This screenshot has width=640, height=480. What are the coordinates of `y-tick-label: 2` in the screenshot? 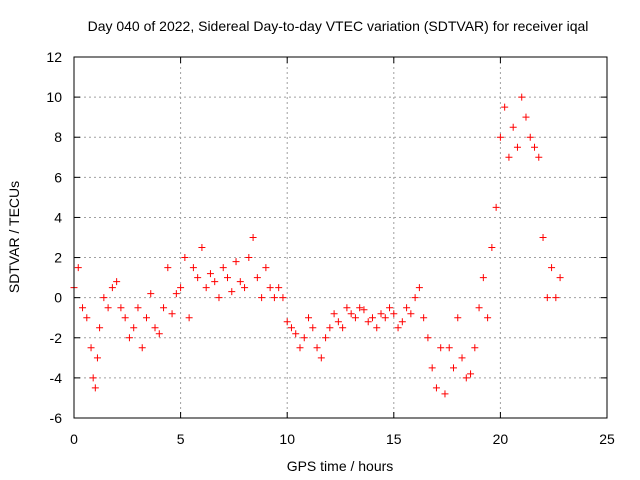 It's located at (58, 258).